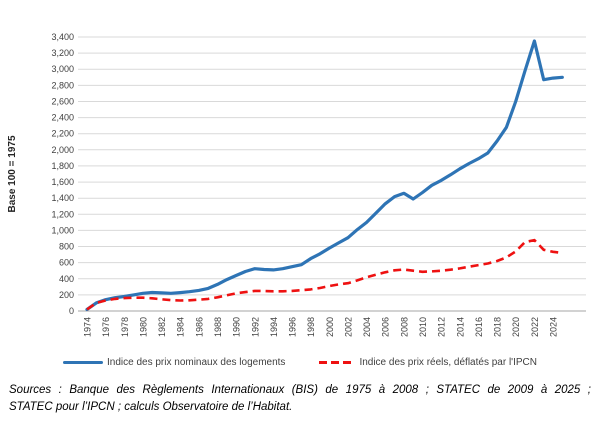 This screenshot has height=425, width=600. I want to click on y-tick-label: 2,200, so click(62, 134).